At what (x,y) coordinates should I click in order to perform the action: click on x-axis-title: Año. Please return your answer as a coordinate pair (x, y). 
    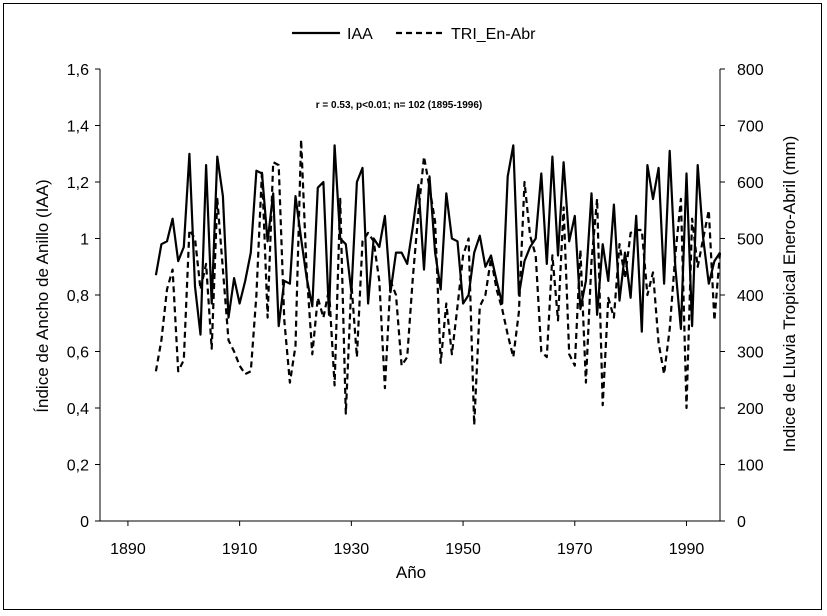
    Looking at the image, I should click on (411, 572).